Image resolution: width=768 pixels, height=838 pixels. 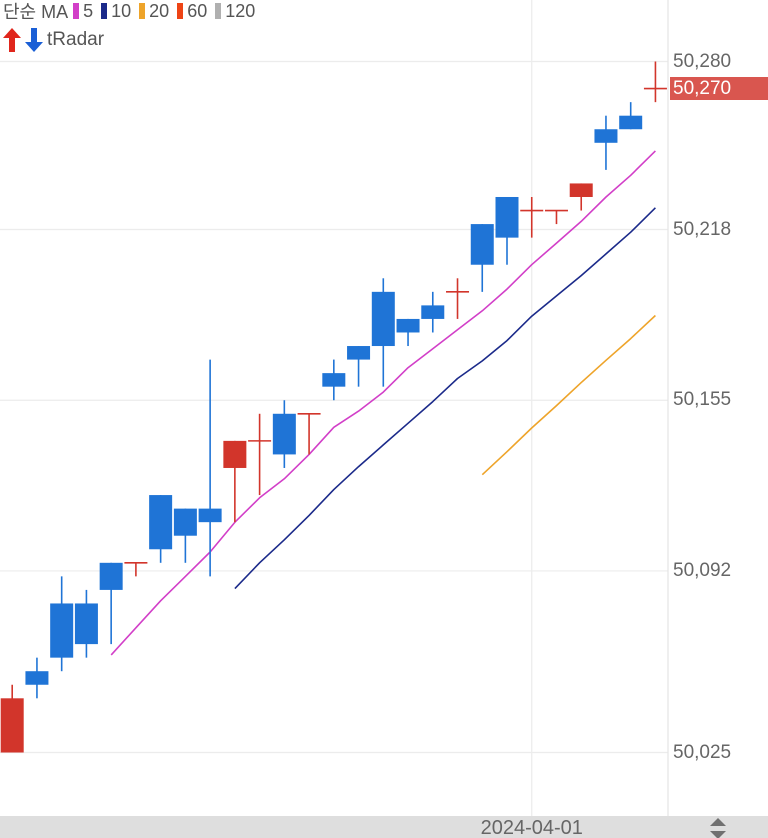 What do you see at coordinates (384, 827) in the screenshot?
I see `time-axis-bar: 2024-04-01` at bounding box center [384, 827].